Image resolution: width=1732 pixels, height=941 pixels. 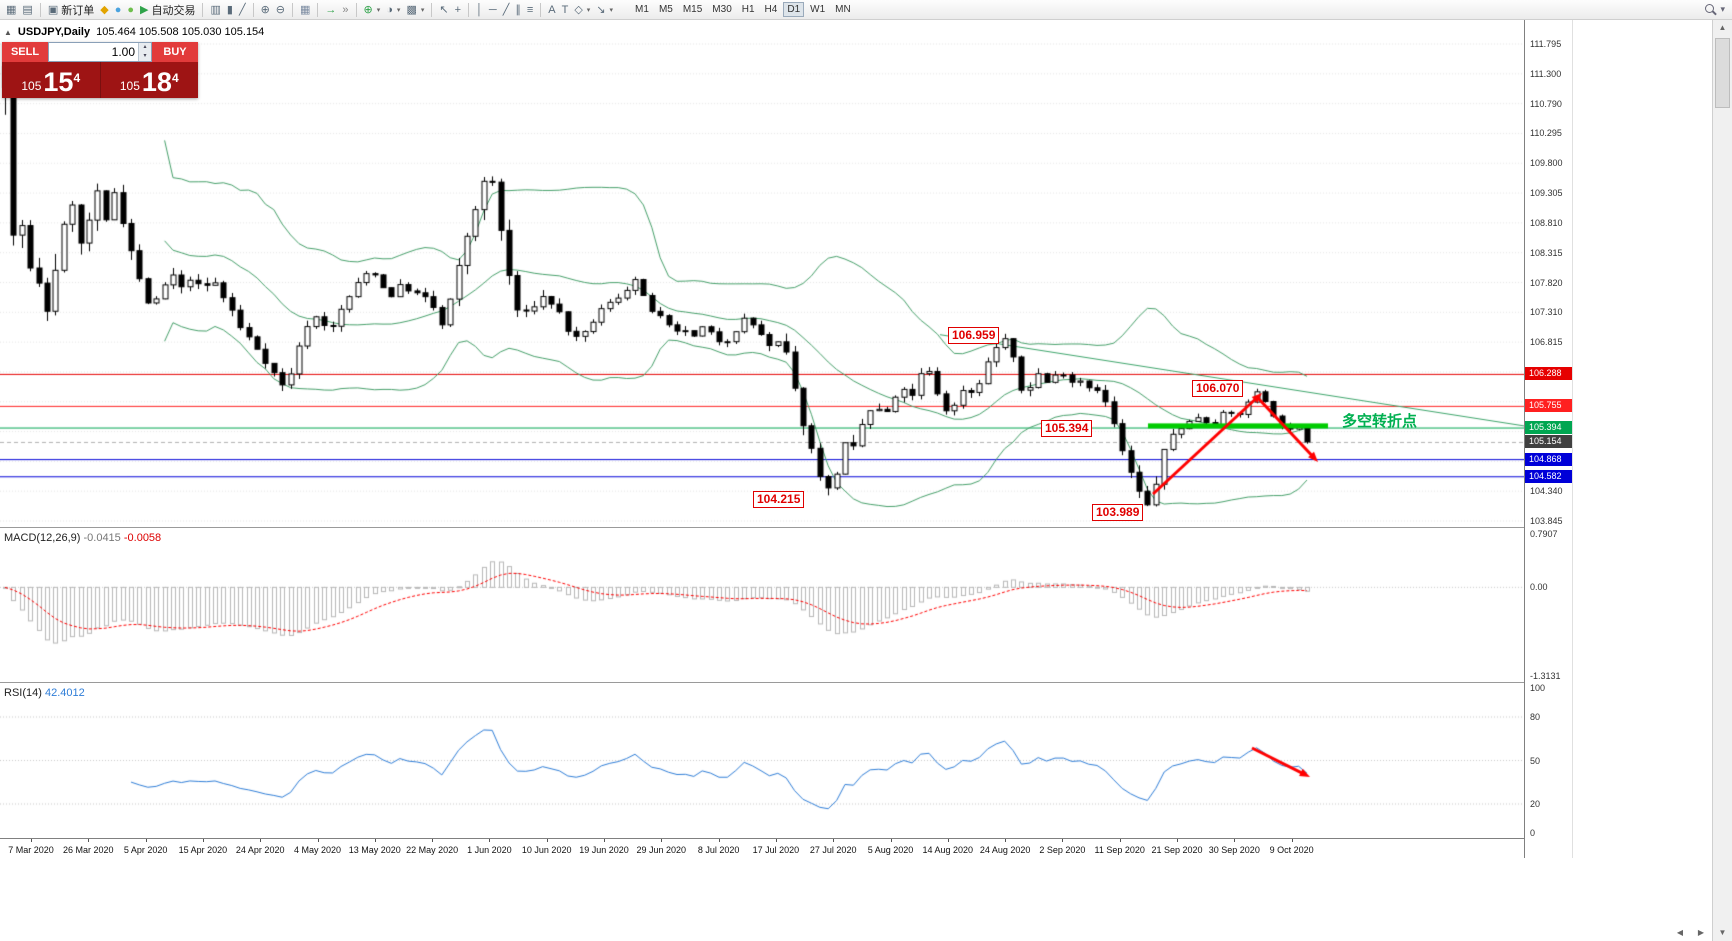 I want to click on date-axis-label: 1 Jun 2020, so click(x=489, y=850).